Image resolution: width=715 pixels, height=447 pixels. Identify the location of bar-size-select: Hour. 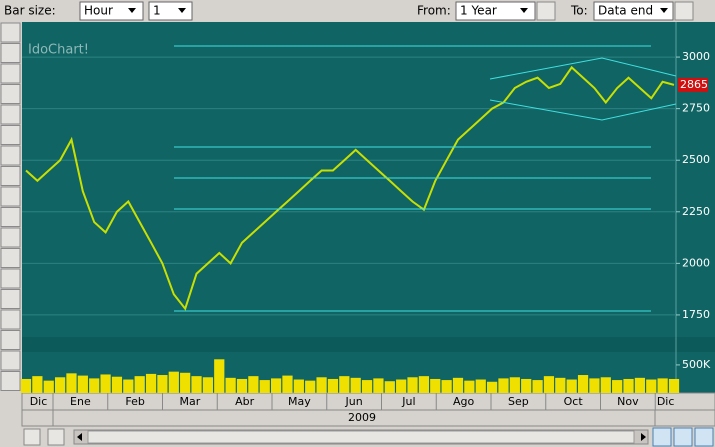
(111, 11).